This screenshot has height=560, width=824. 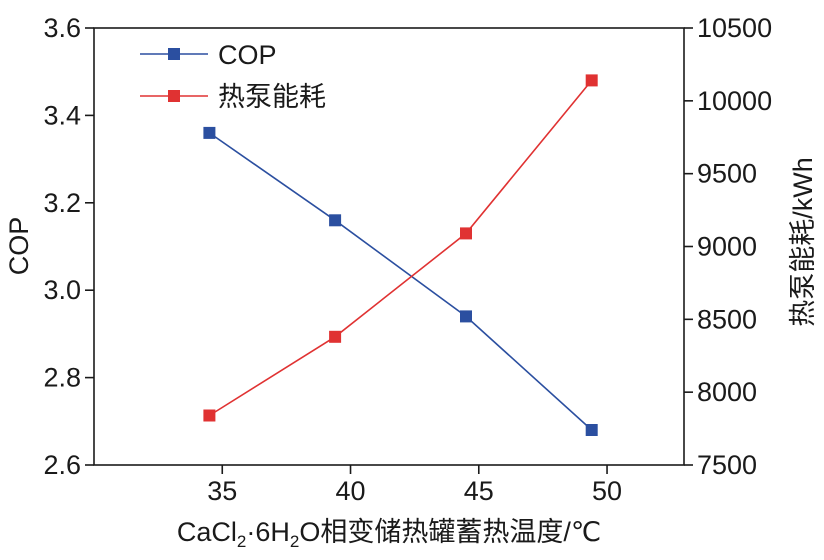 What do you see at coordinates (607, 491) in the screenshot?
I see `x-tick-label: 50` at bounding box center [607, 491].